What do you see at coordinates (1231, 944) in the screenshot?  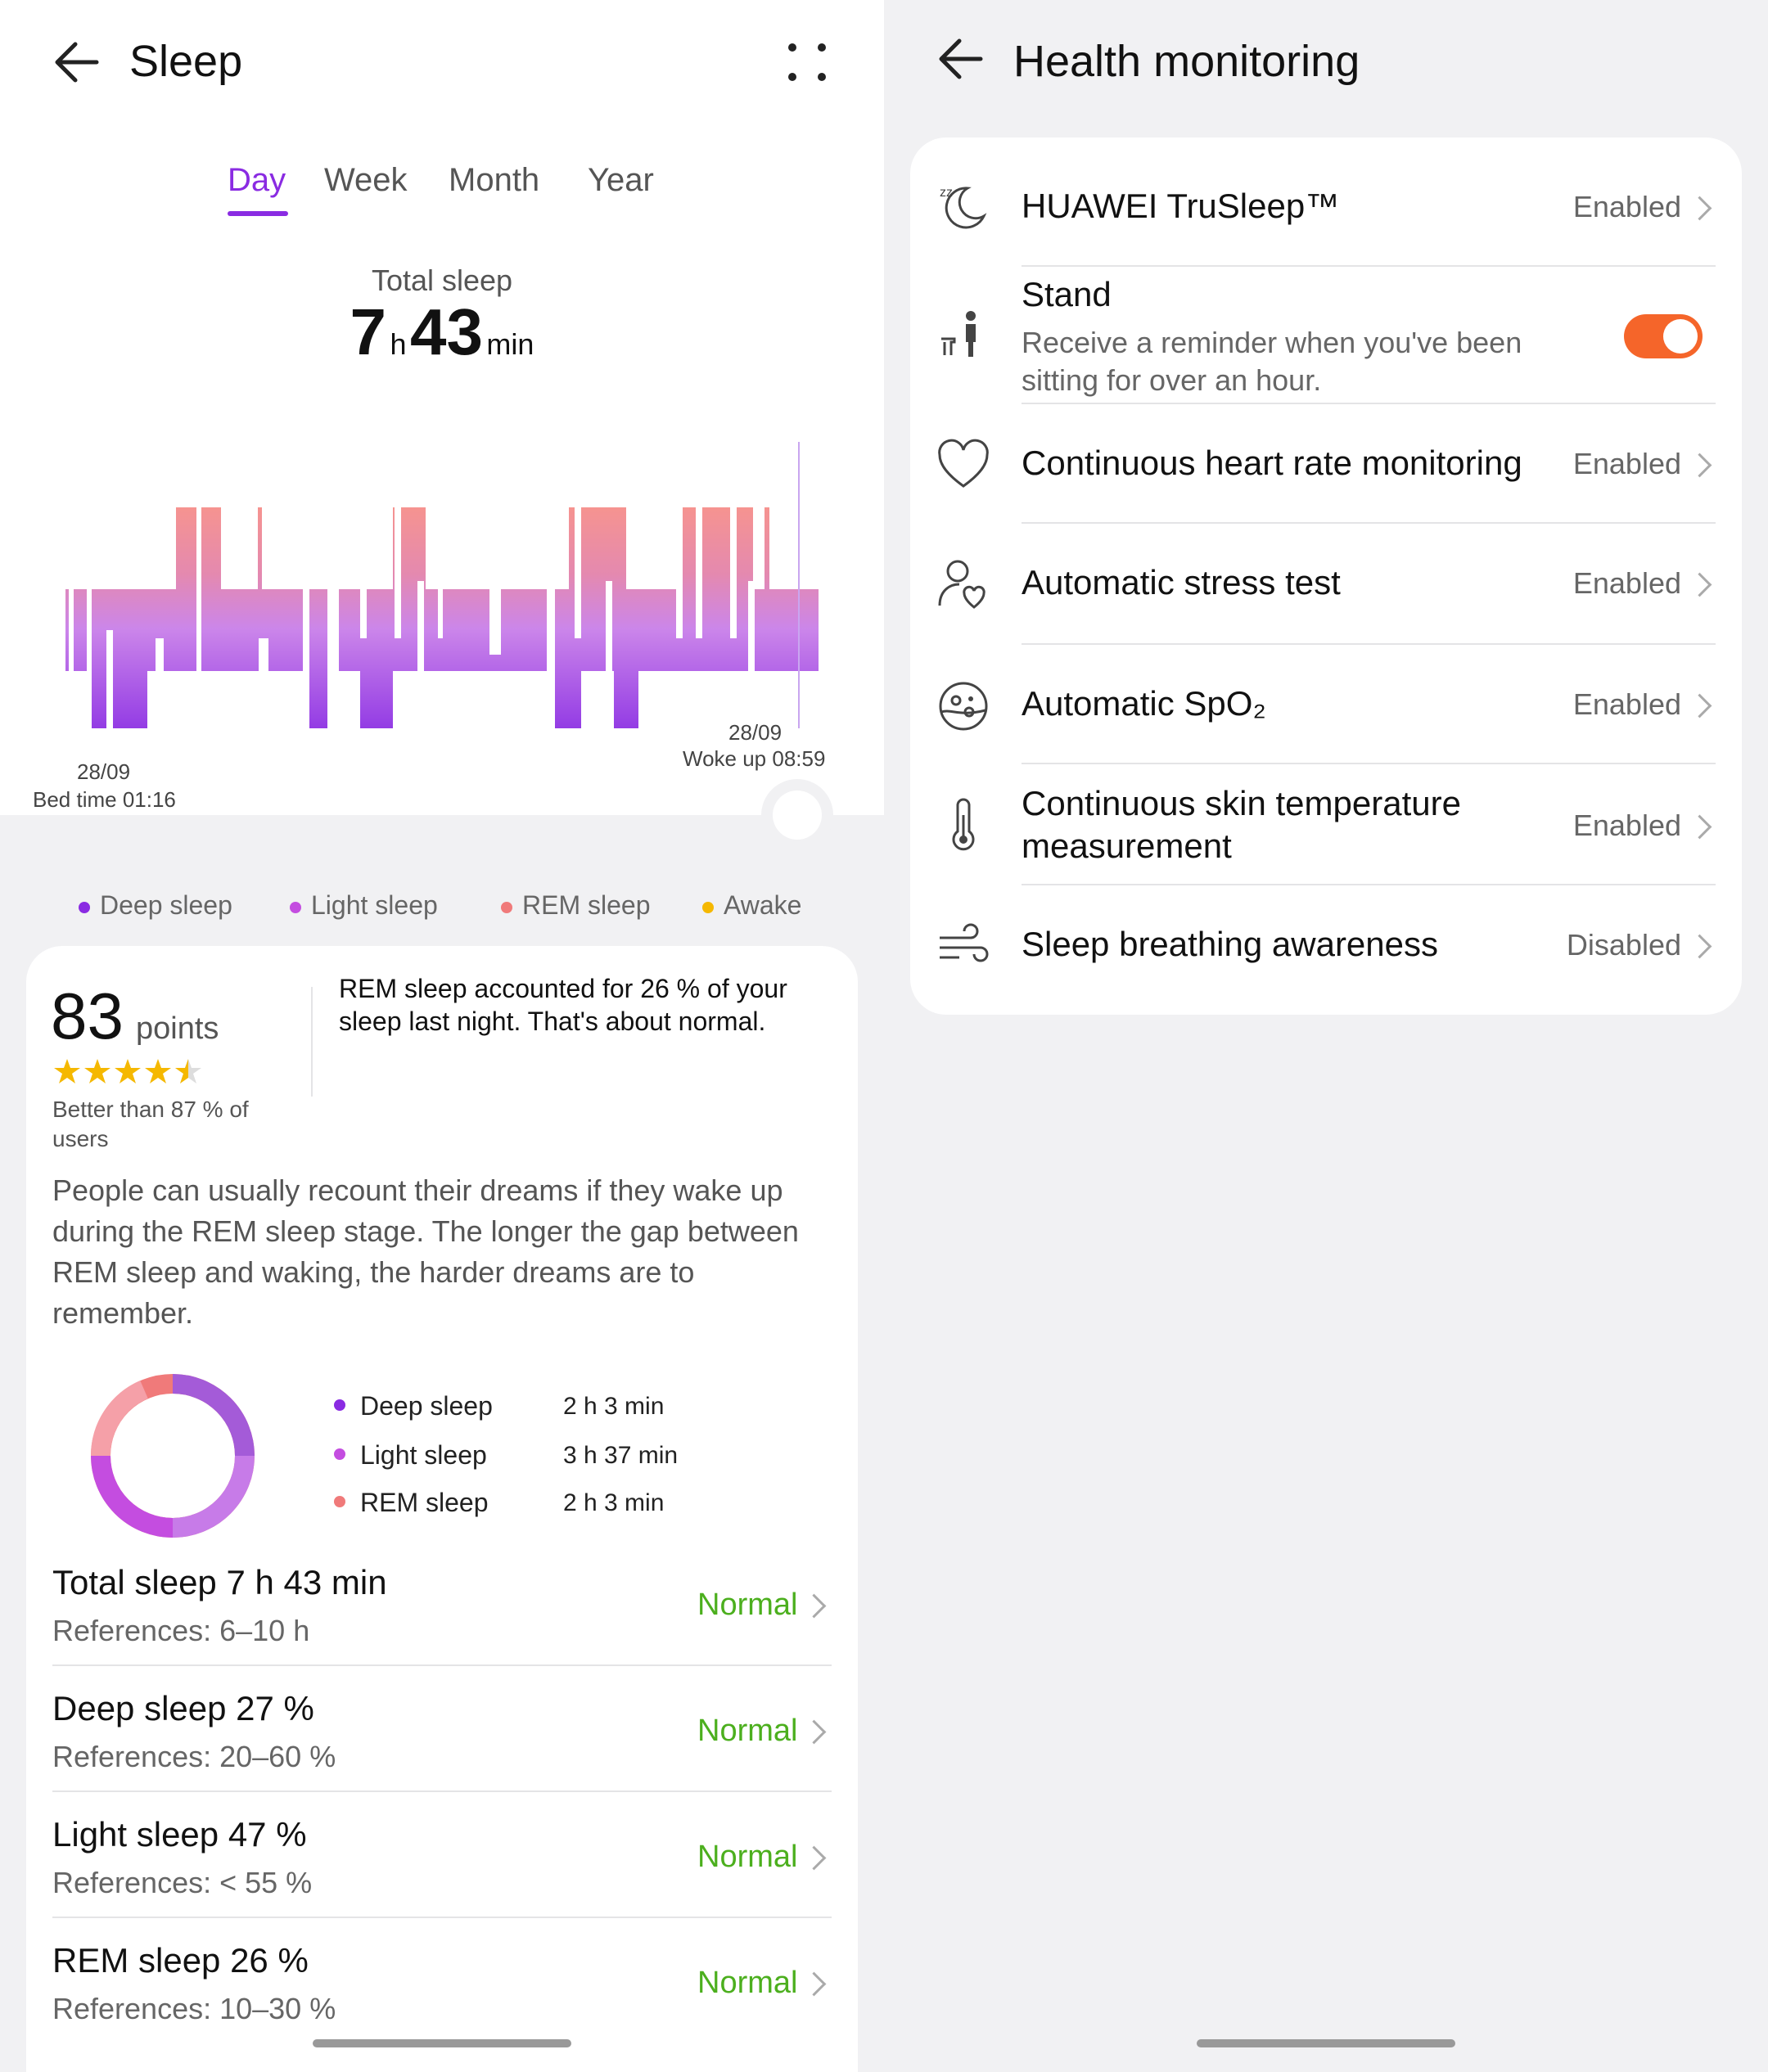 I see `setting-label: Sleep breathing awareness` at bounding box center [1231, 944].